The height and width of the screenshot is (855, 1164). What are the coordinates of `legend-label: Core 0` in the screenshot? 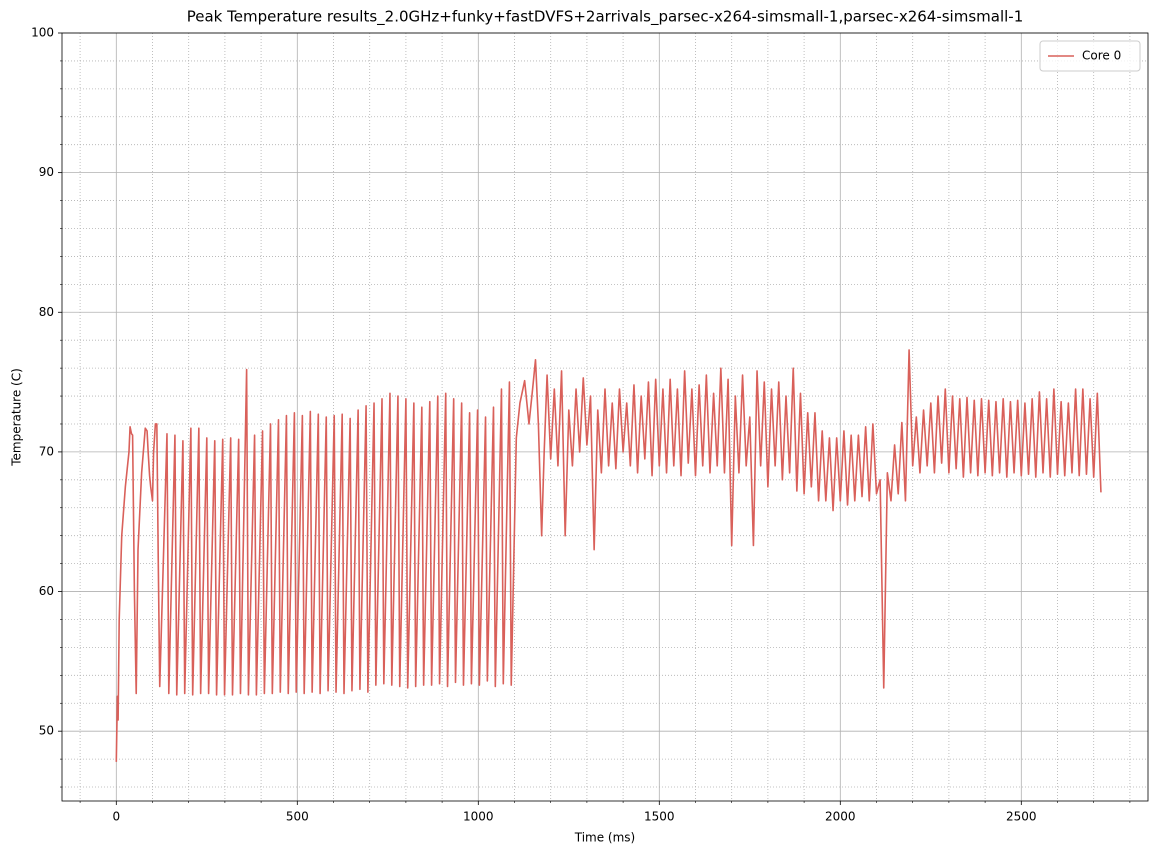 It's located at (1101, 56).